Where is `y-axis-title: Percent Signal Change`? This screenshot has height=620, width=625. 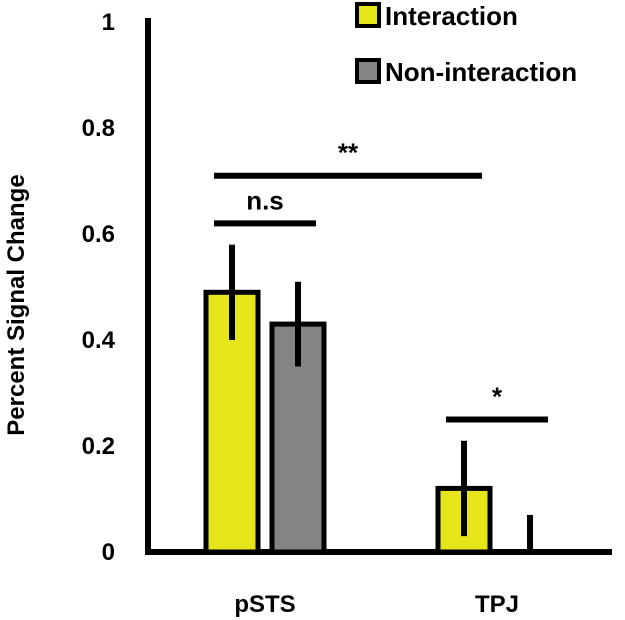 y-axis-title: Percent Signal Change is located at coordinates (16, 304).